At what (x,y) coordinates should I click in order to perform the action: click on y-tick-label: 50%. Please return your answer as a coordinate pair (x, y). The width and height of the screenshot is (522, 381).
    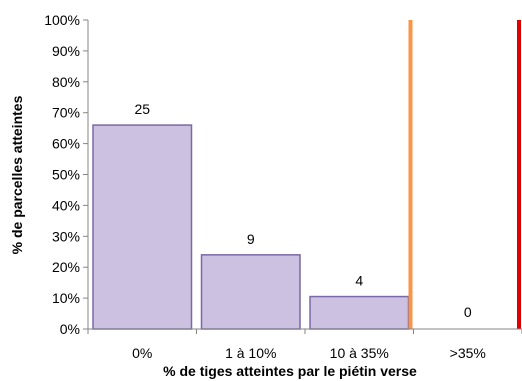
    Looking at the image, I should click on (66, 175).